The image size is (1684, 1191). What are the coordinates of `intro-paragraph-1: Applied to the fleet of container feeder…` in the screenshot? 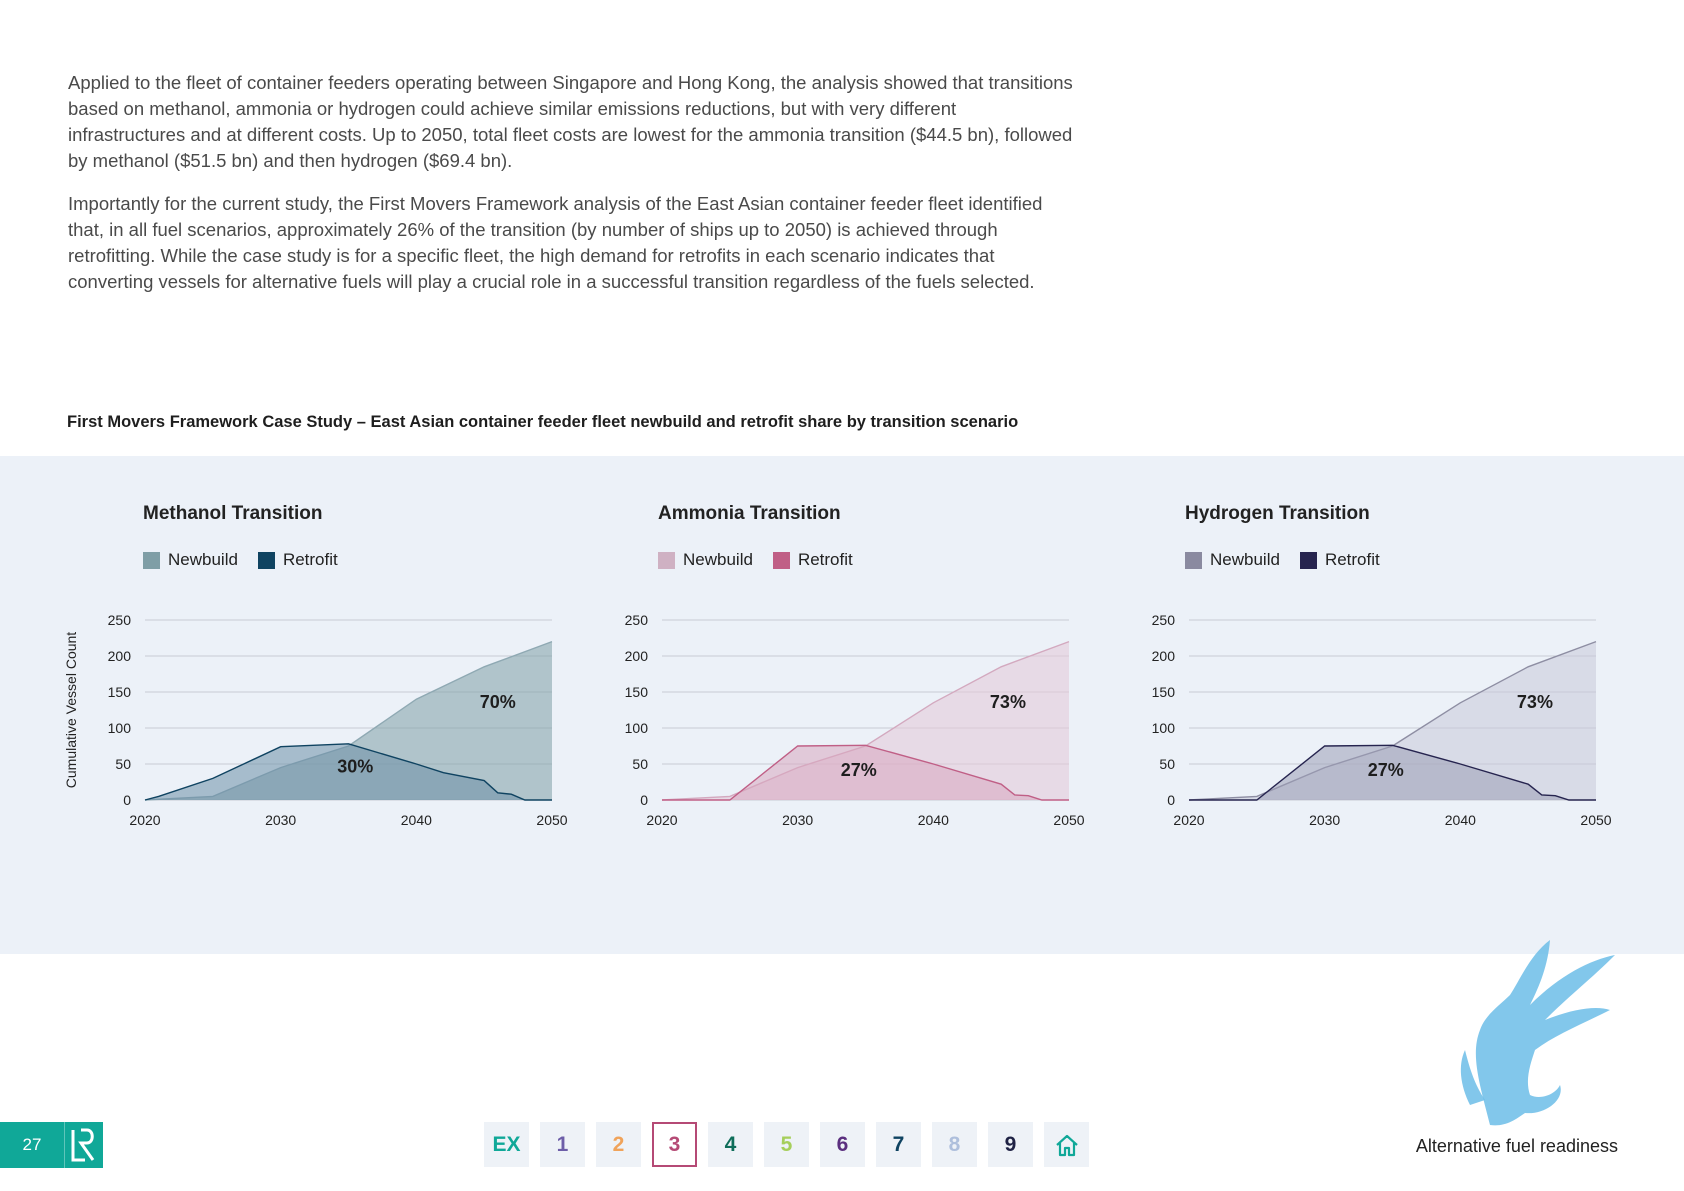 It's located at (570, 121).